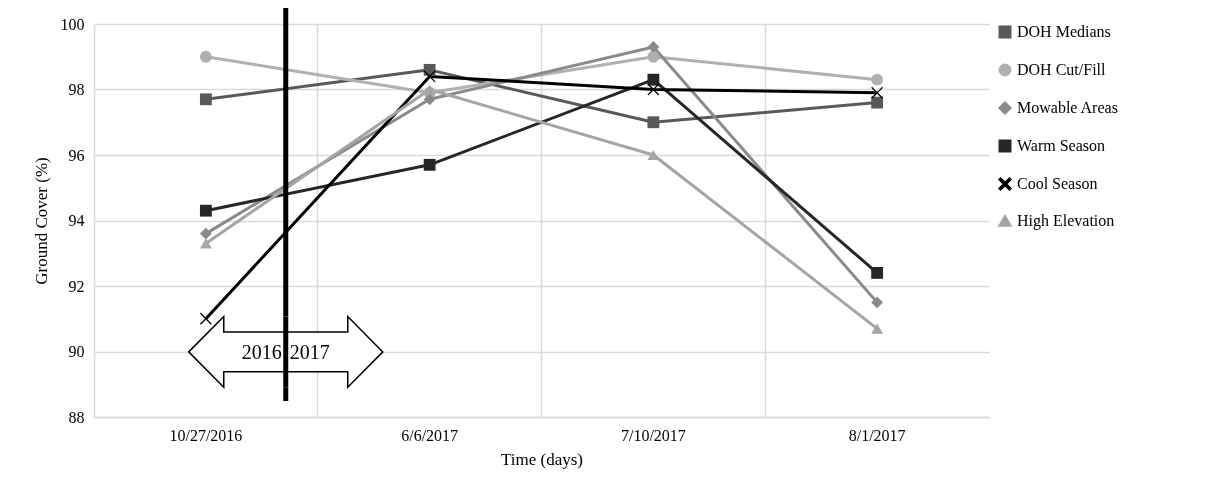  I want to click on legend-label: Mowable Areas, so click(1067, 107).